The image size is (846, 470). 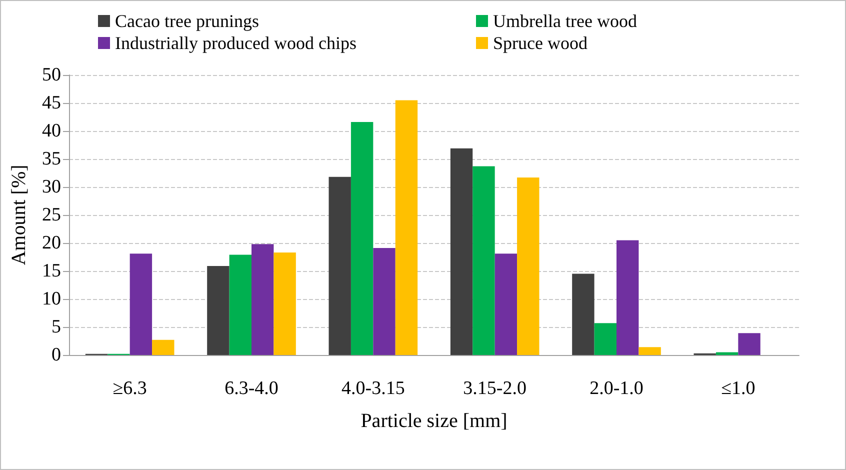 I want to click on x-tick-label: 4.0-3.15, so click(x=373, y=388).